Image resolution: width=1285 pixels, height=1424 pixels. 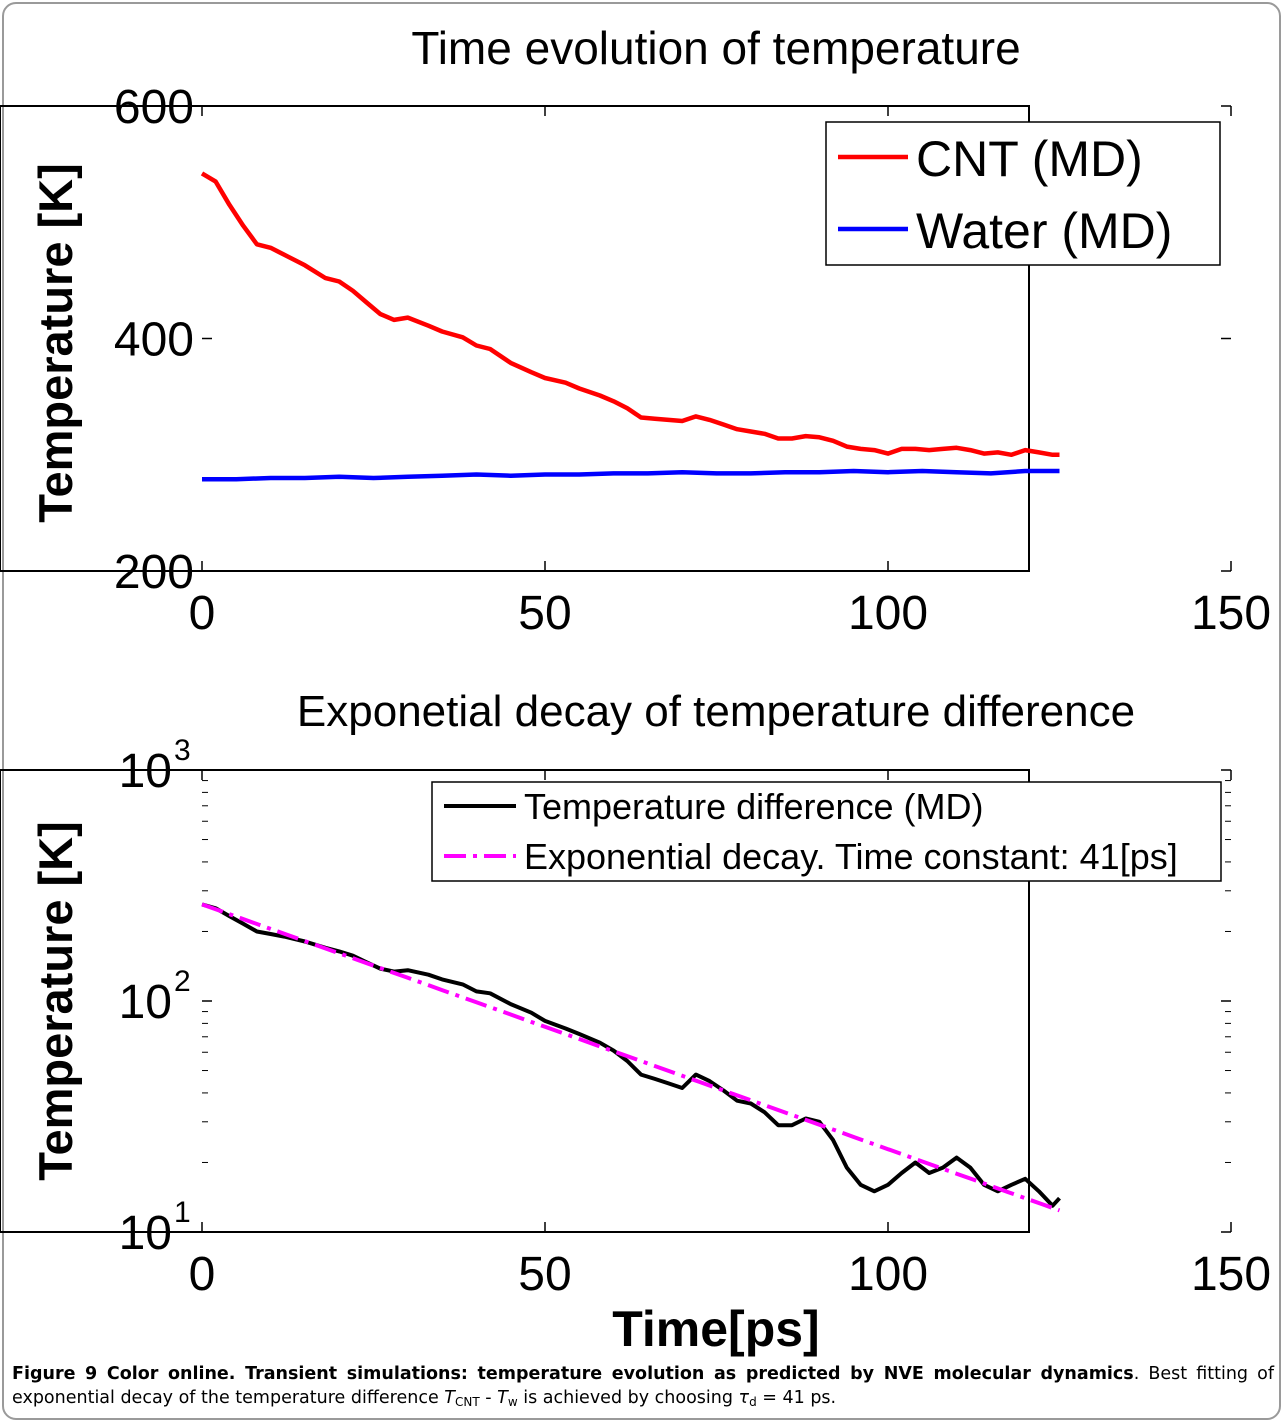 What do you see at coordinates (488, 1398) in the screenshot?
I see `caption-minus: -` at bounding box center [488, 1398].